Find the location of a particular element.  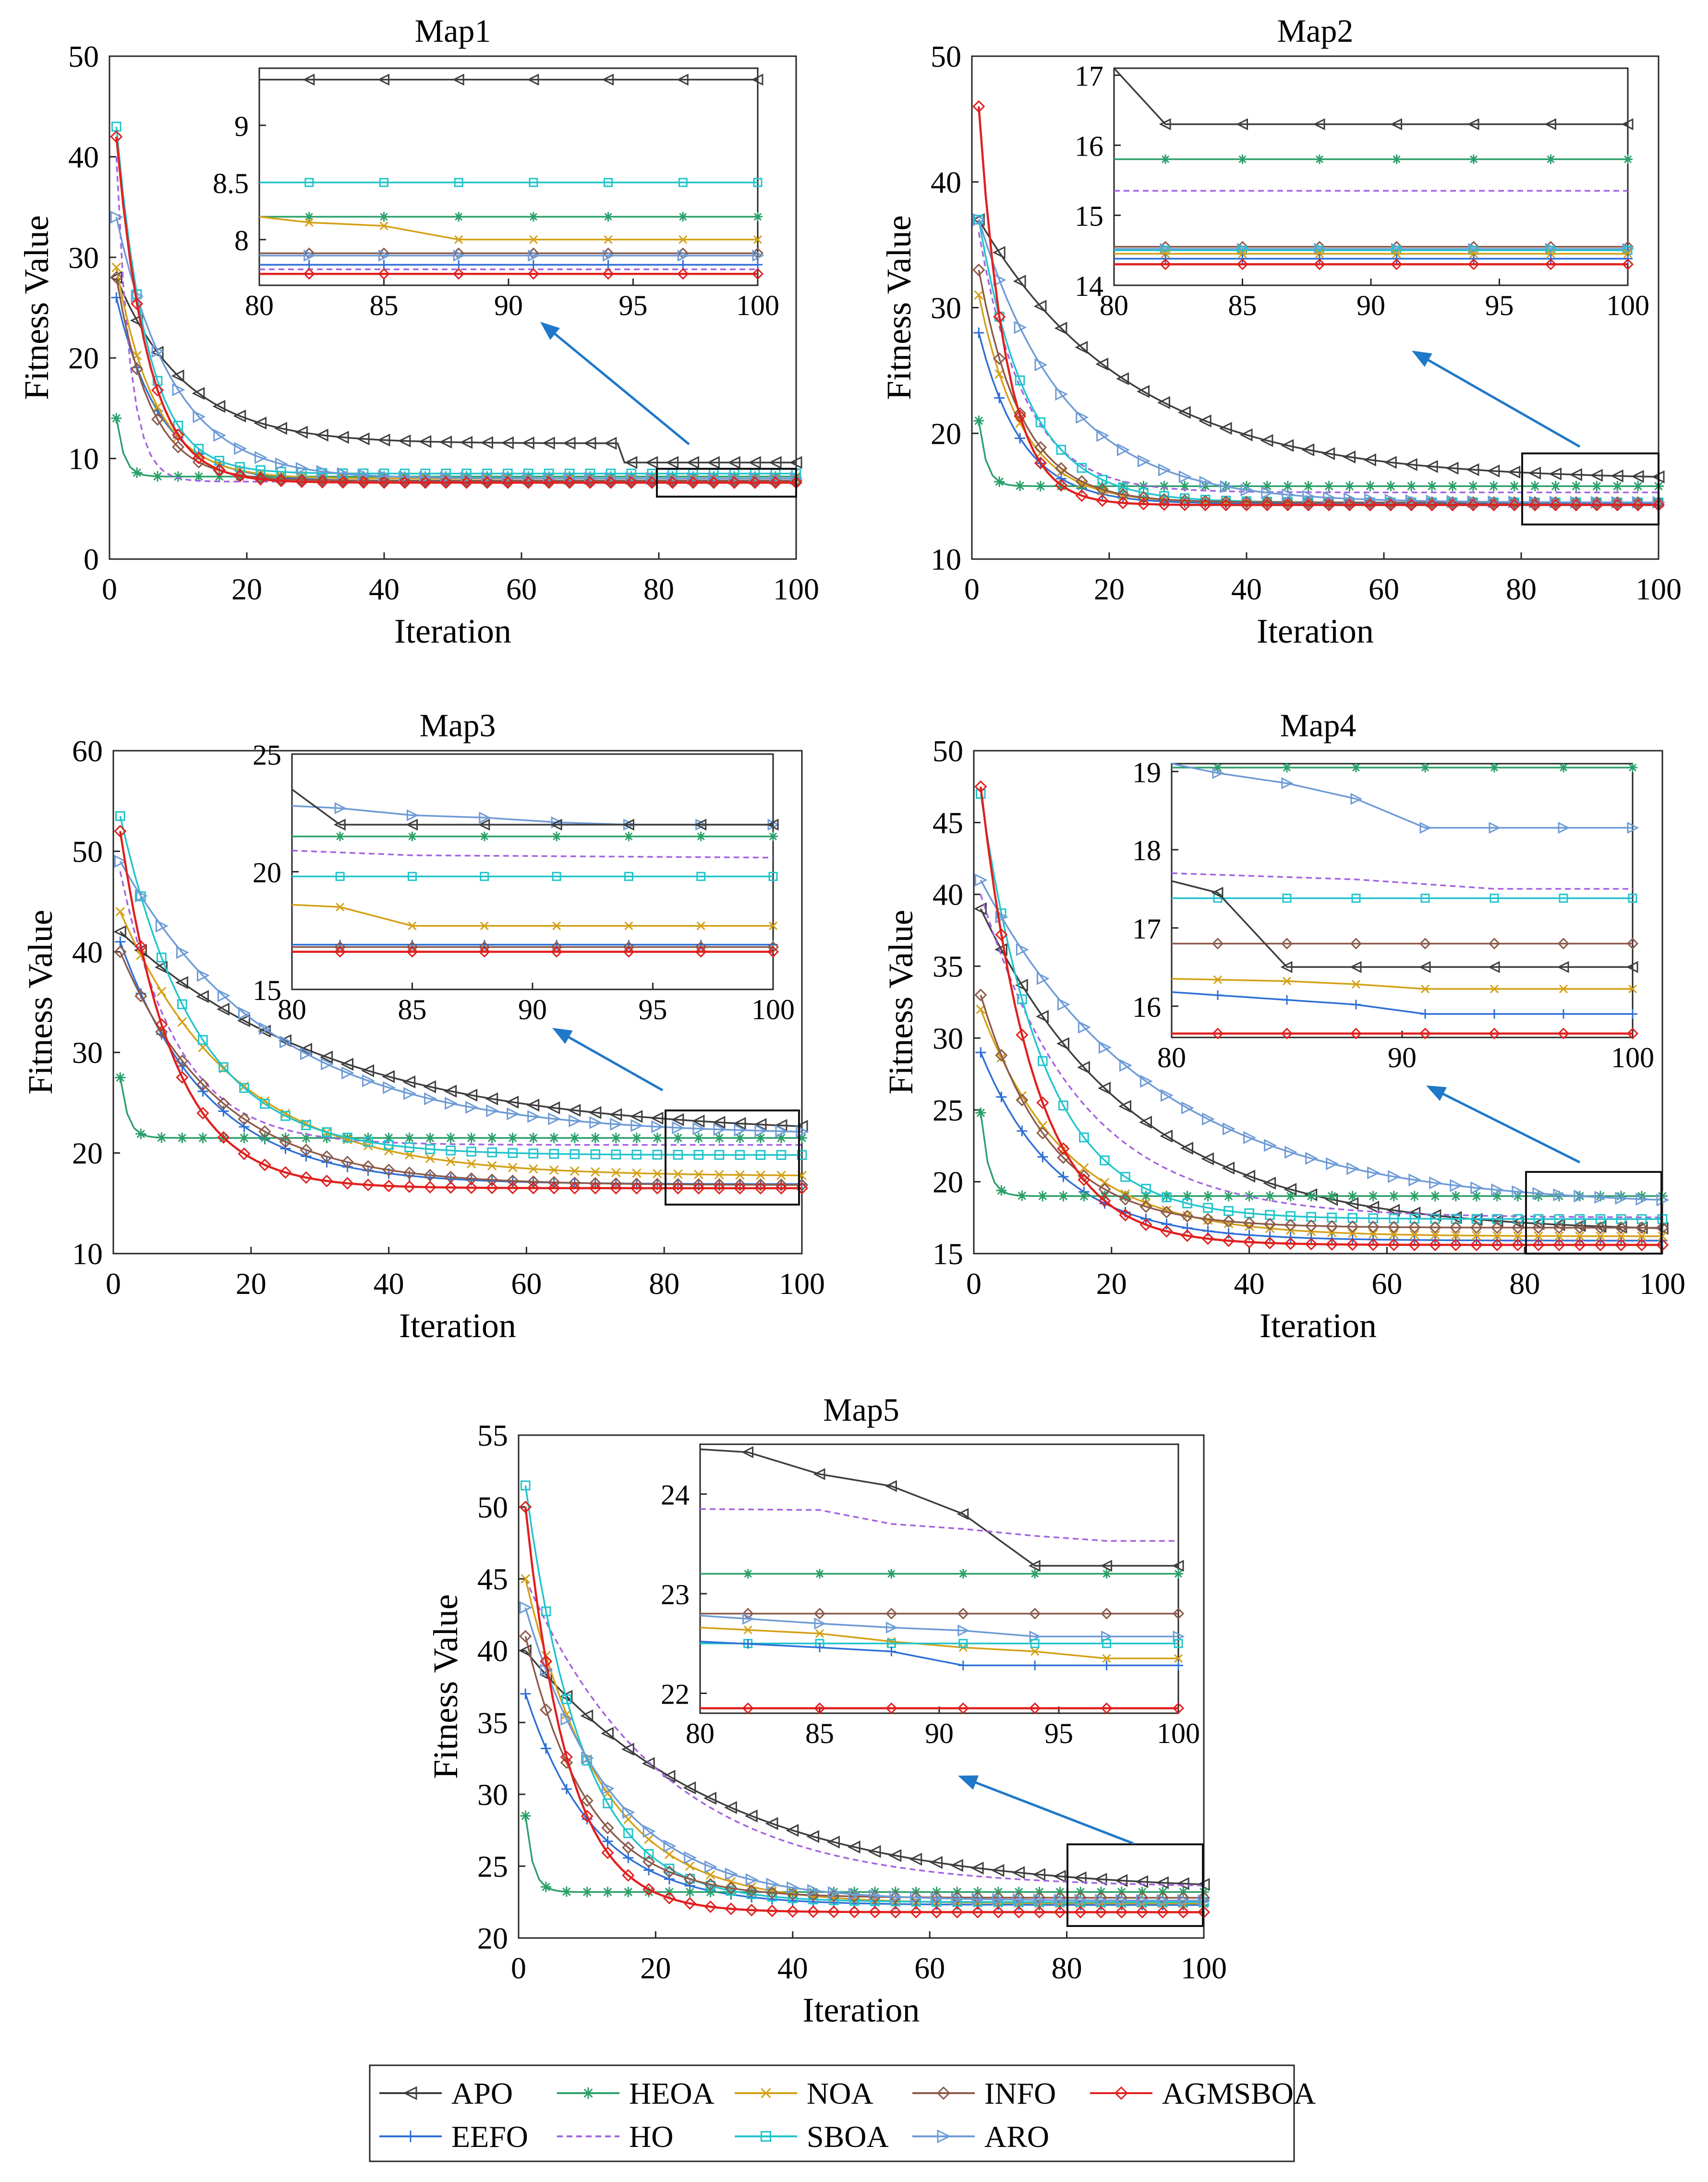

main-axis-xtick-label: 80 is located at coordinates (1521, 589).